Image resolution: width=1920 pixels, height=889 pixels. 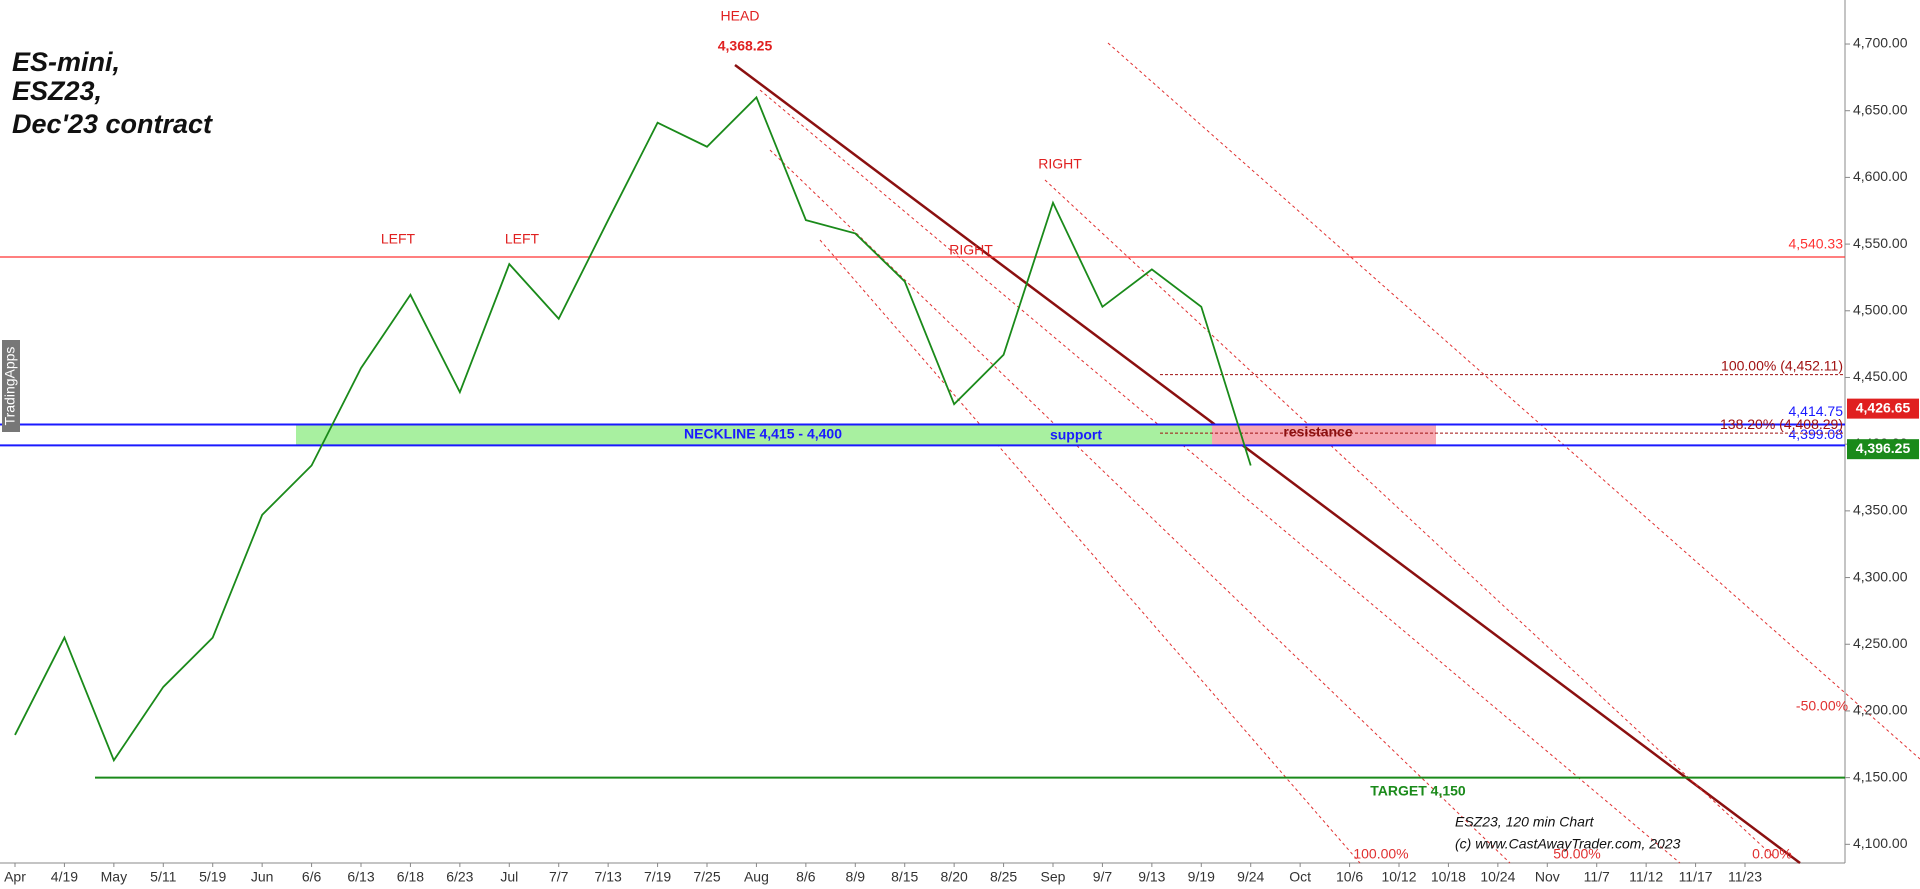 What do you see at coordinates (410, 877) in the screenshot?
I see `x-tick-label: 6/18` at bounding box center [410, 877].